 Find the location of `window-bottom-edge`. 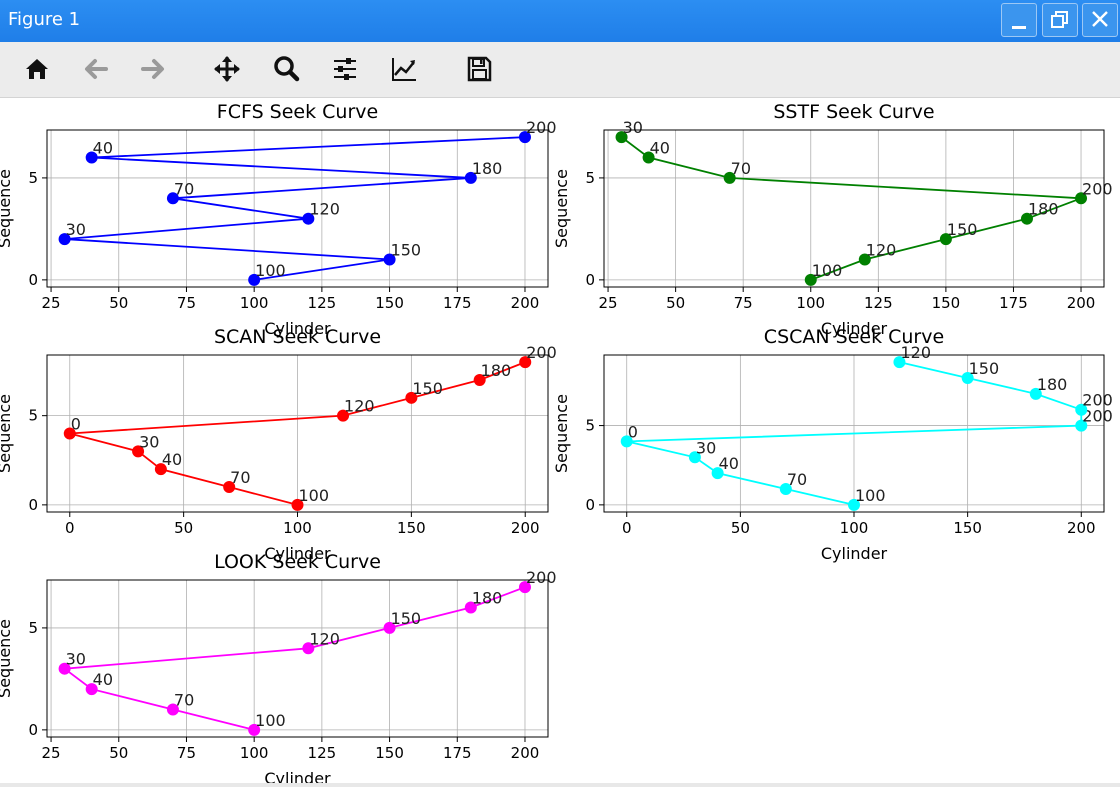

window-bottom-edge is located at coordinates (560, 785).